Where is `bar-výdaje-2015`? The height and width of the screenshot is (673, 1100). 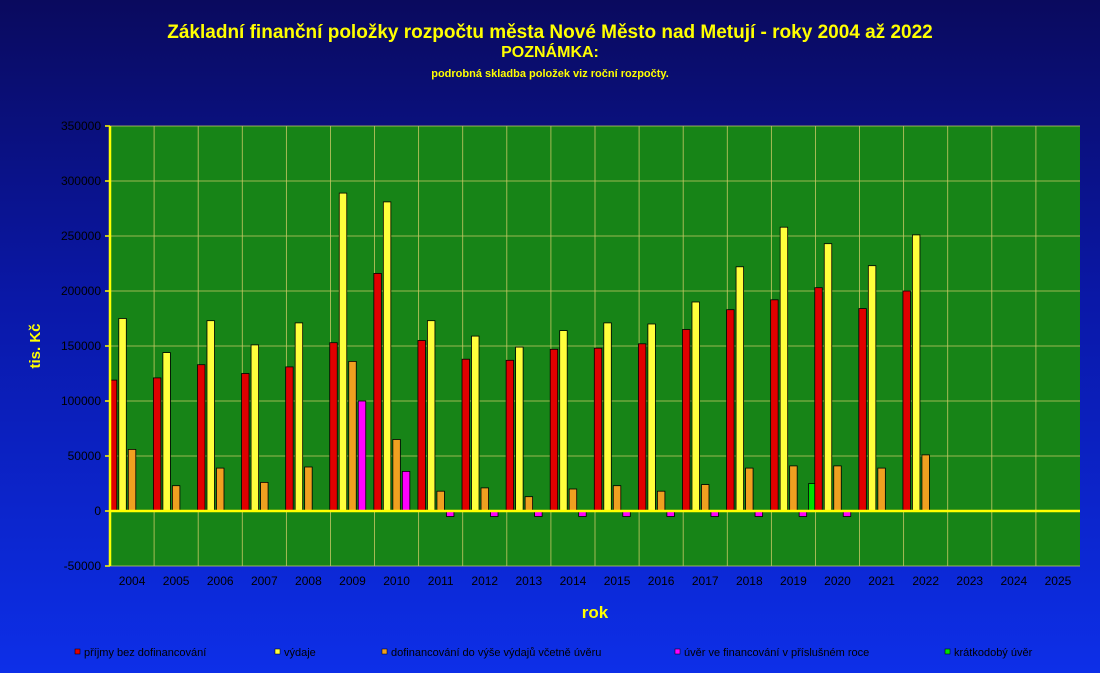 bar-výdaje-2015 is located at coordinates (607, 417).